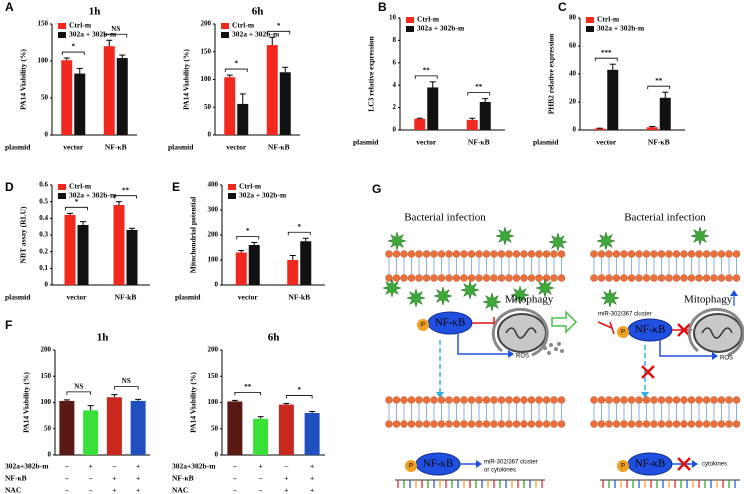 The height and width of the screenshot is (494, 744). Describe the element at coordinates (8, 325) in the screenshot. I see `panel-letter: F` at that location.